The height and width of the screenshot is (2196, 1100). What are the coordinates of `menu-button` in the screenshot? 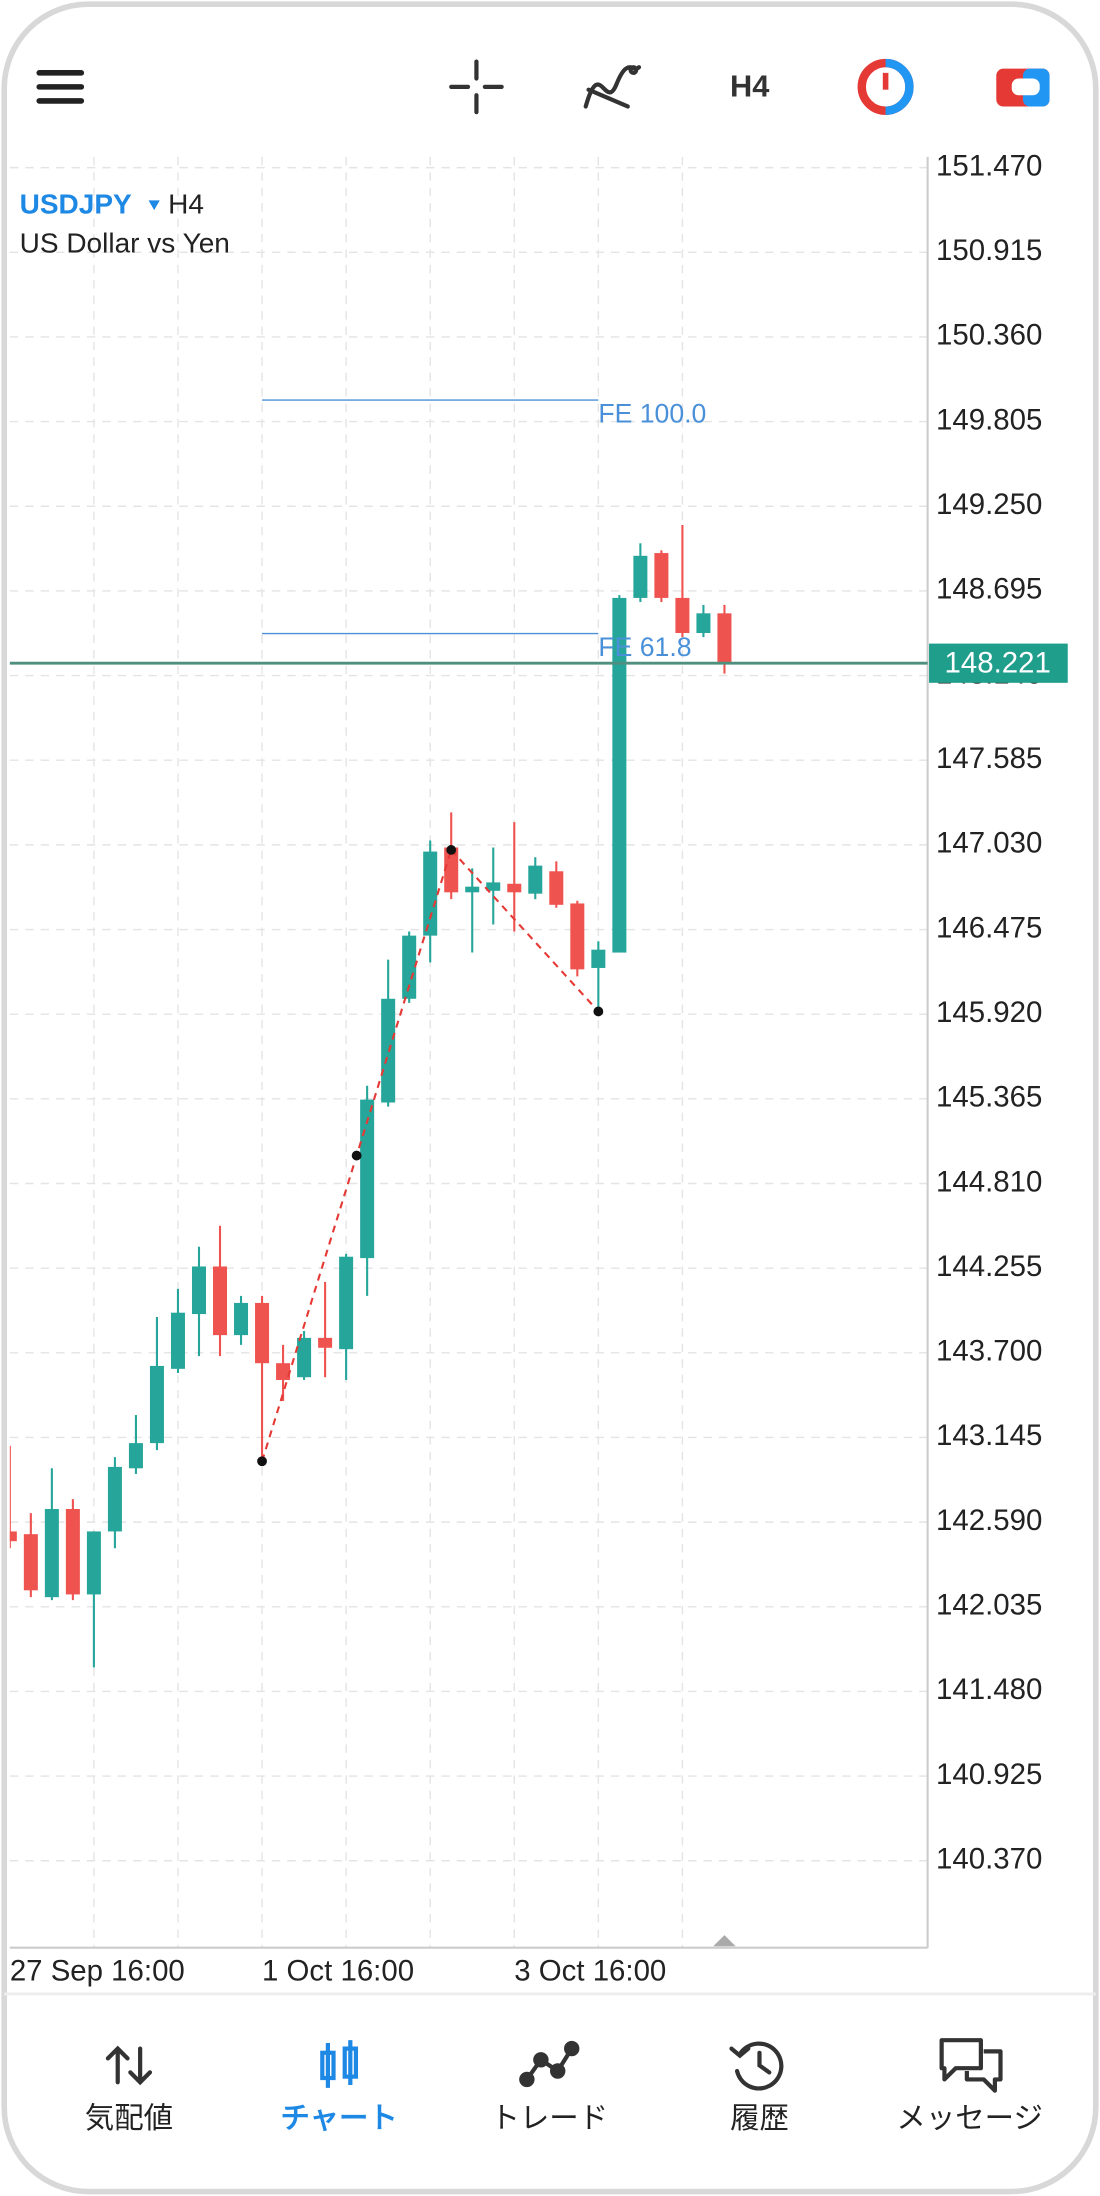 It's located at (60, 87).